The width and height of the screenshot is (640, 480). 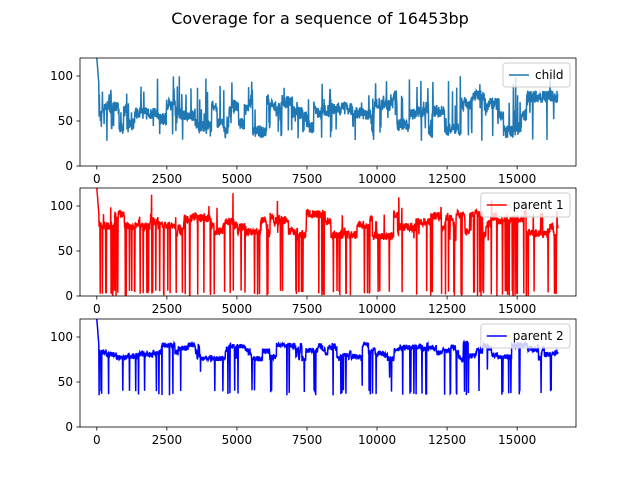 I want to click on series-line-child, so click(x=327, y=99).